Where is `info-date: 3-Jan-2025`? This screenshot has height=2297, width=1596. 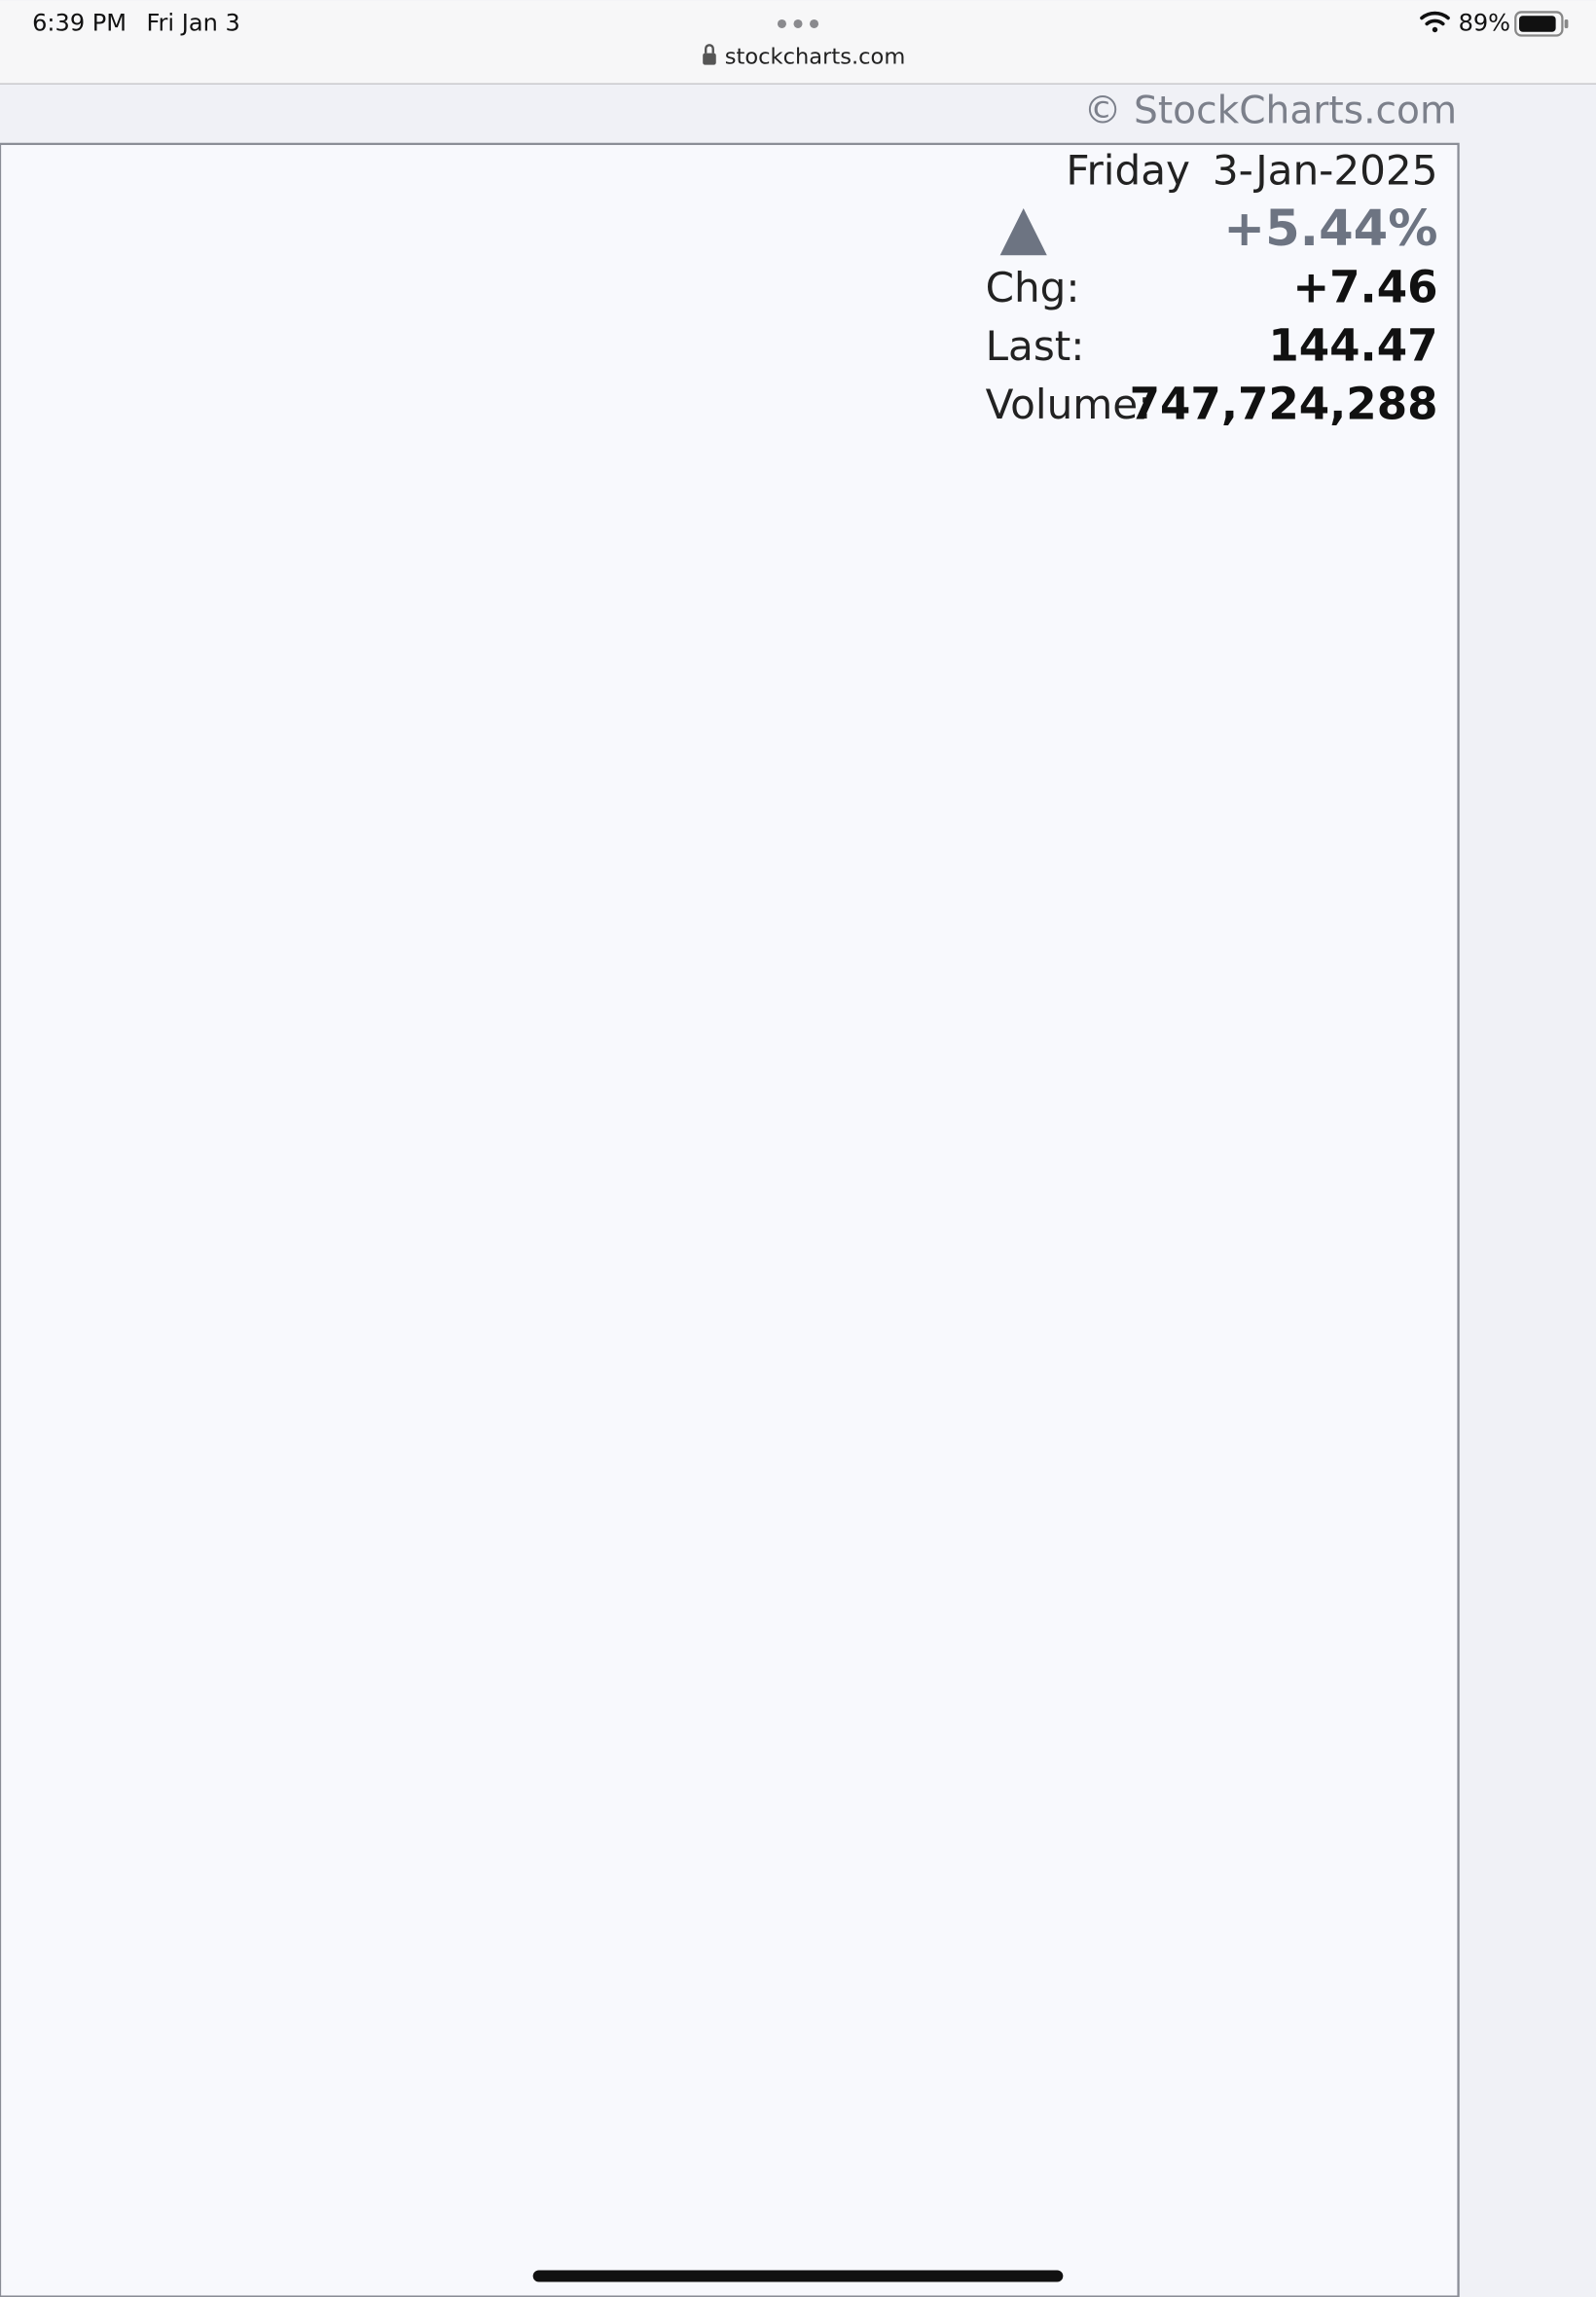 info-date: 3-Jan-2025 is located at coordinates (1325, 170).